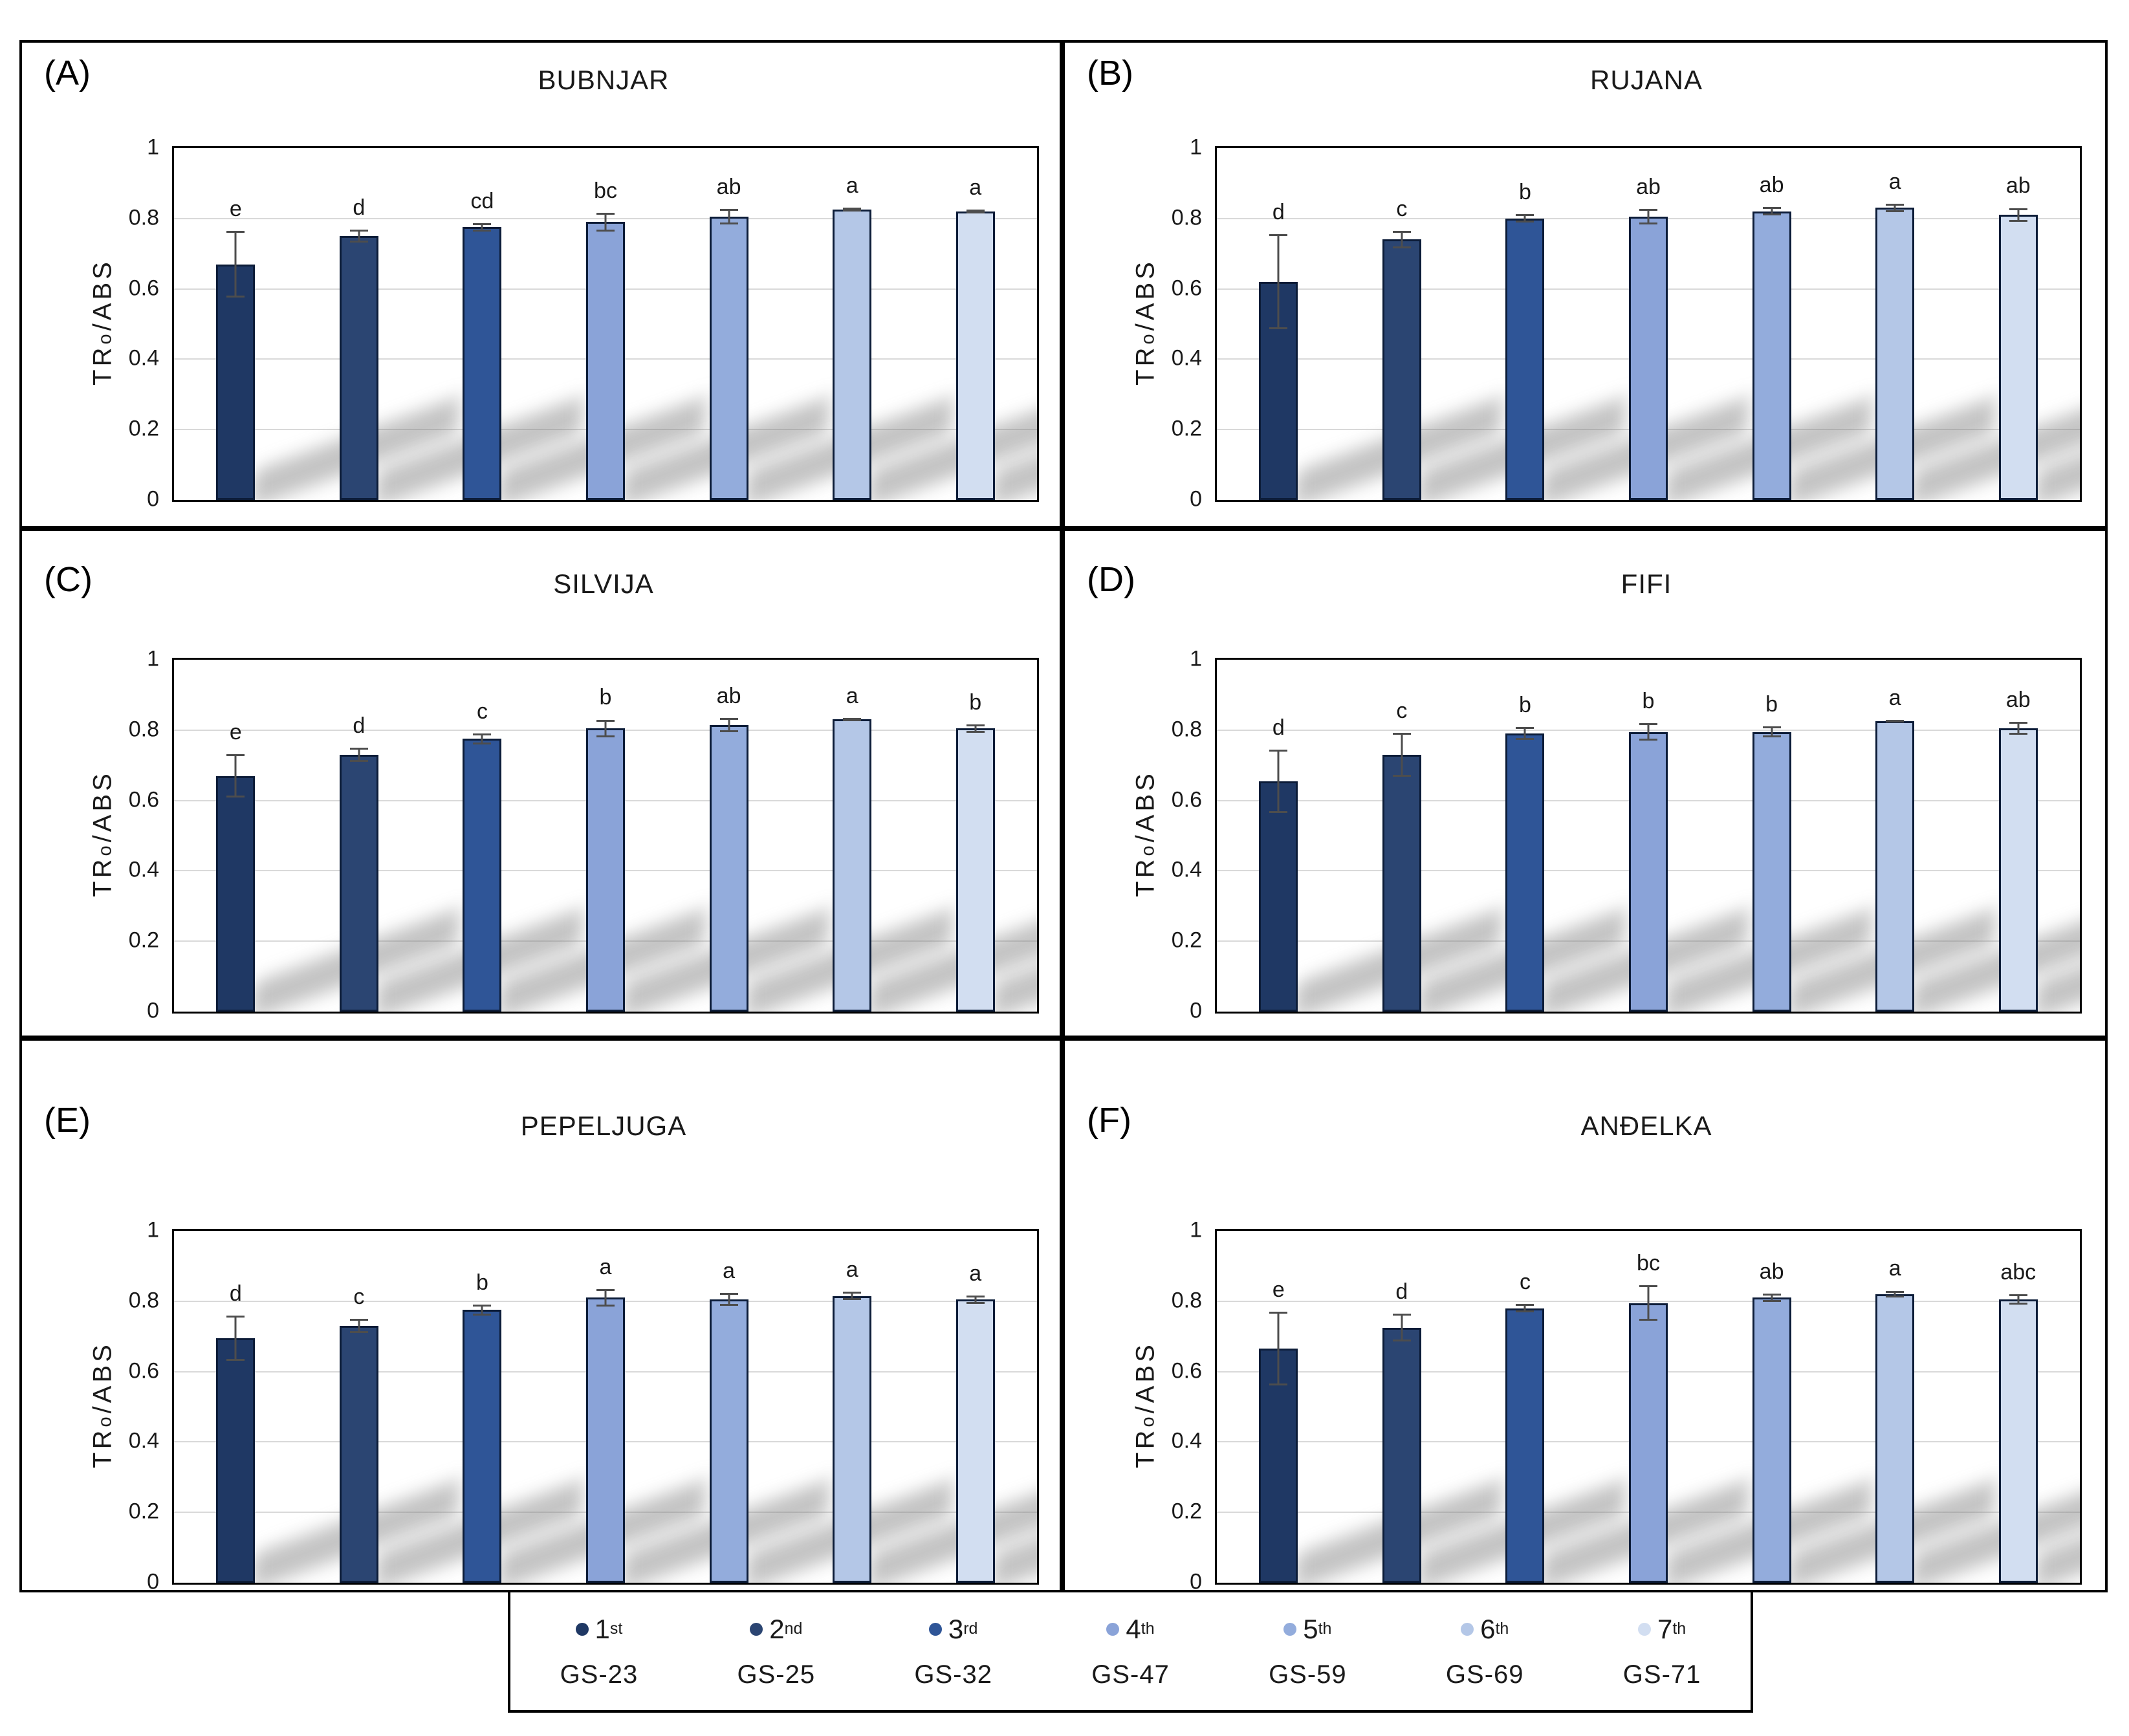  I want to click on legend-ordinal-suffix: rd, so click(970, 1629).